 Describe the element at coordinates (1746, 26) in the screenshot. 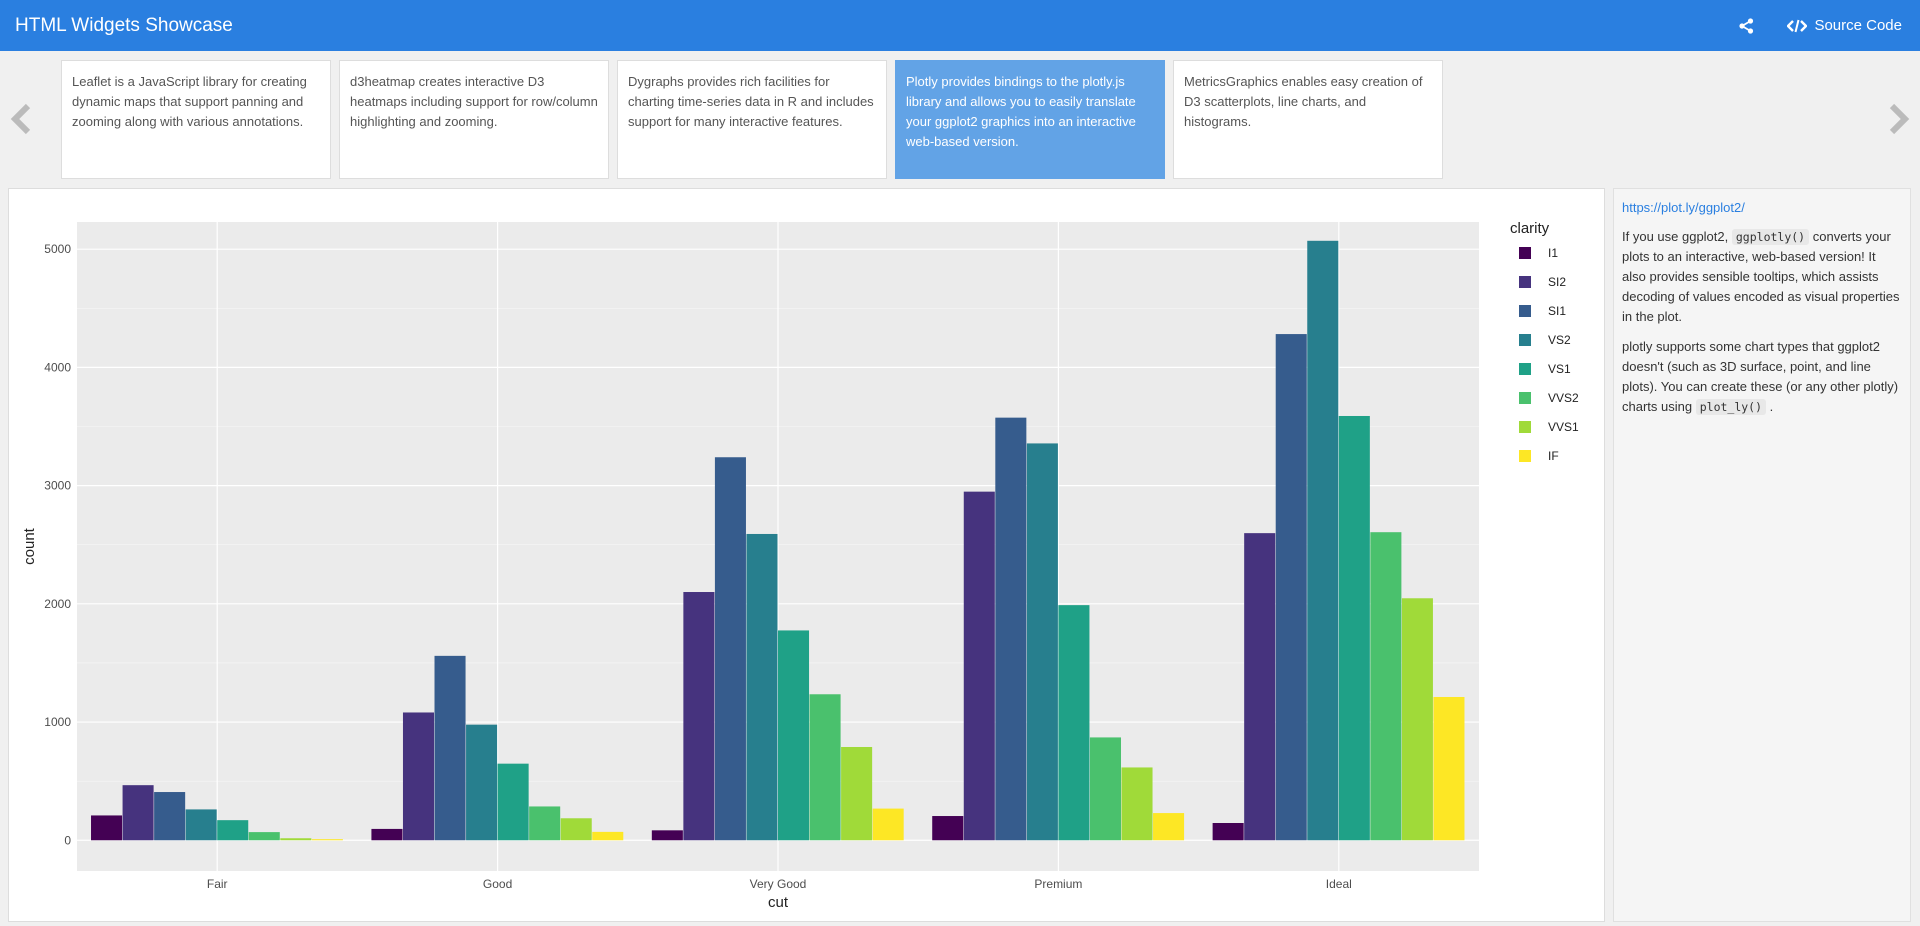

I see `share-icon` at that location.